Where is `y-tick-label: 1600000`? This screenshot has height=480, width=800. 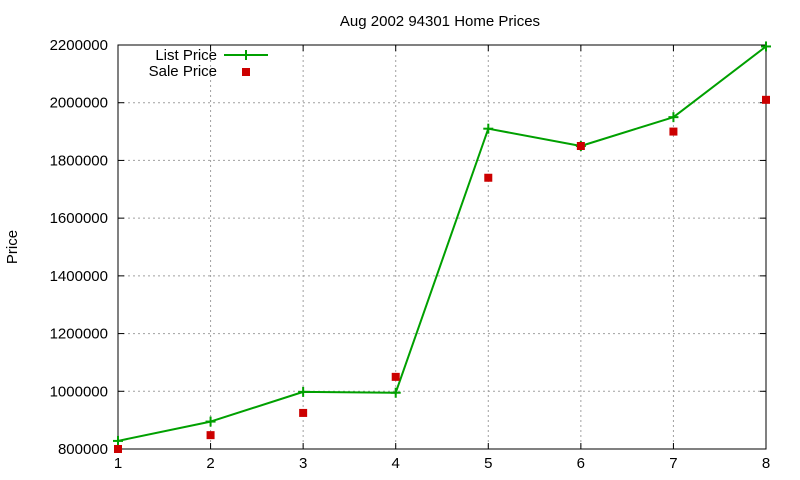 y-tick-label: 1600000 is located at coordinates (79, 218).